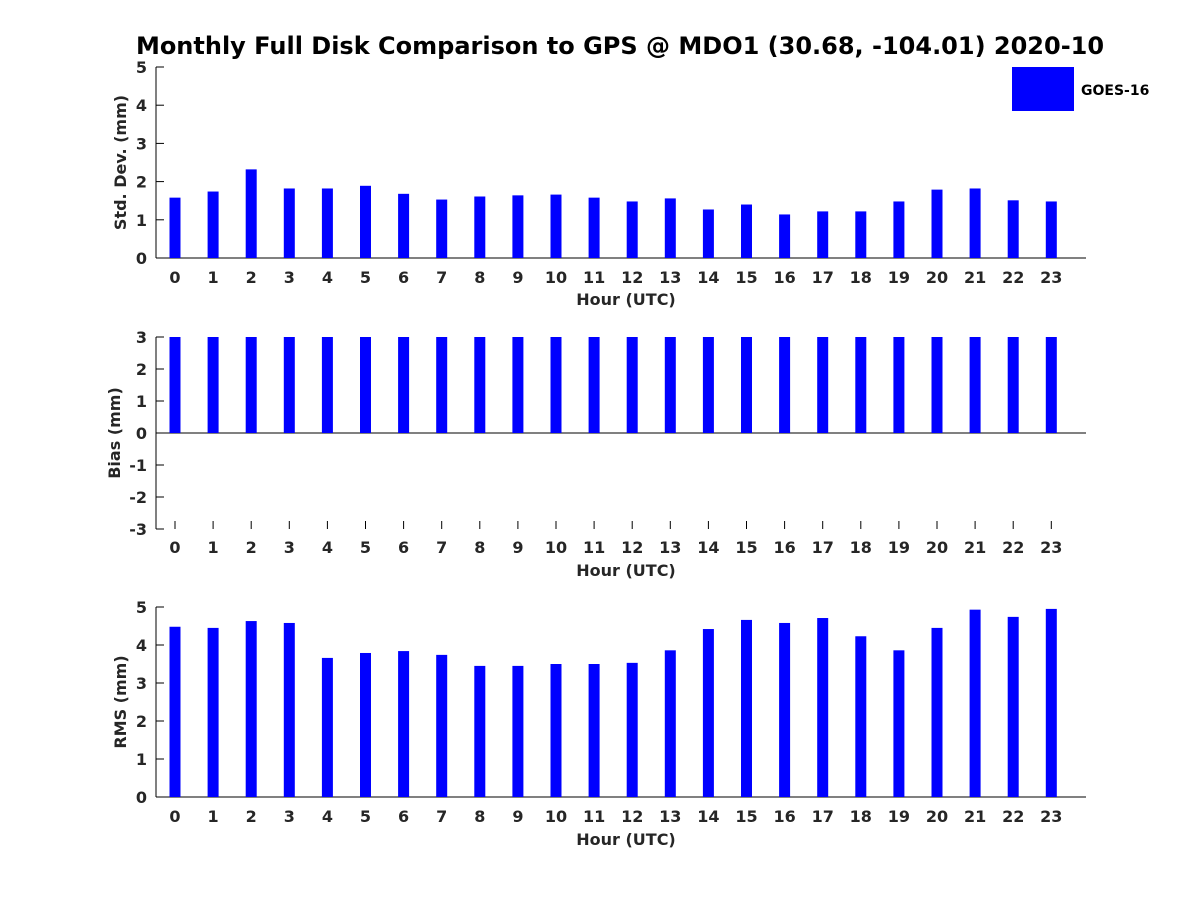 This screenshot has width=1200, height=904. I want to click on rms-x-tick-label: 20, so click(937, 816).